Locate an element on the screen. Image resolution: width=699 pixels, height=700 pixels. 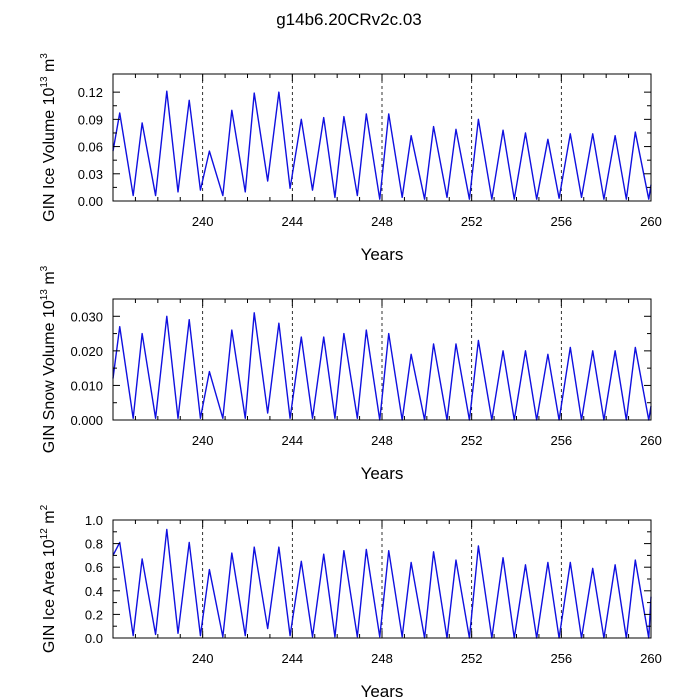
y-axis-label: GIN Ice Area 1012 m2 is located at coordinates (48, 578).